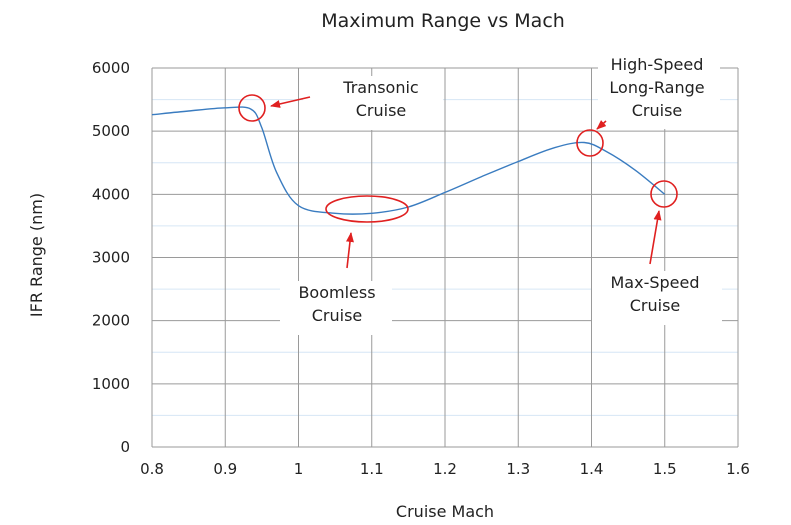 The image size is (791, 525). I want to click on y-axis-ticks: 0 1000 2000 3000 4000 5000 6000, so click(111, 257).